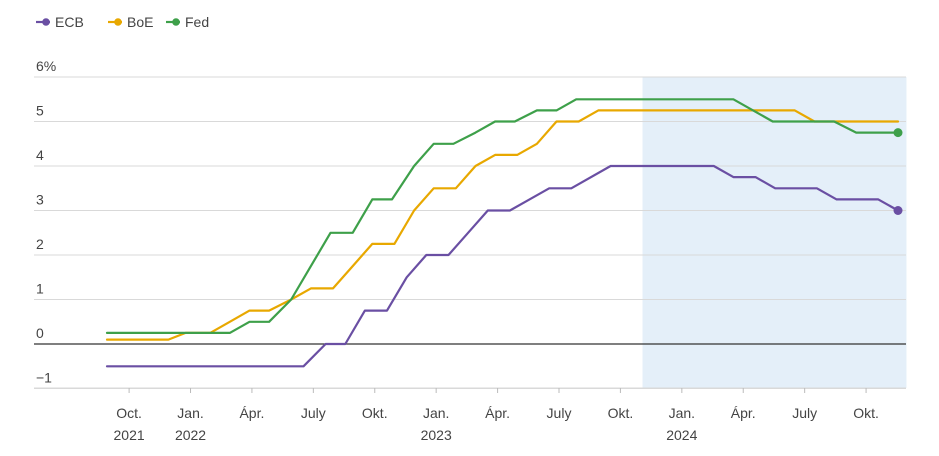  I want to click on legend-item-ecb: ECB, so click(60, 22).